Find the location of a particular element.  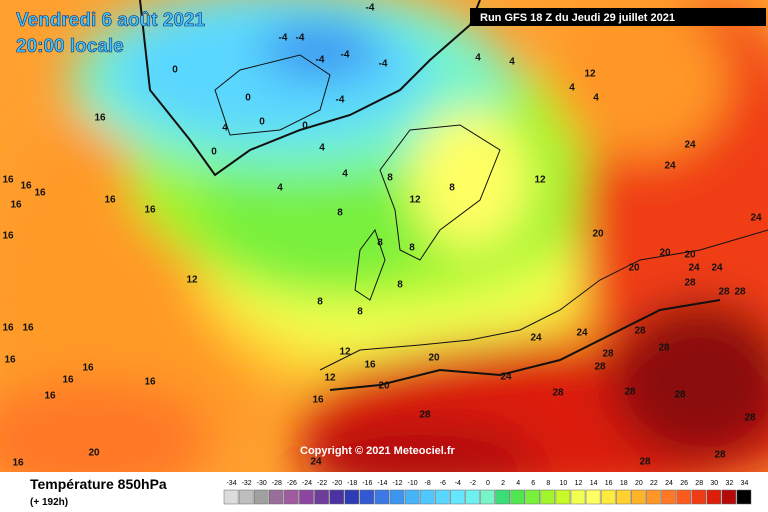

footer-lead: (+ 192h) is located at coordinates (49, 502).